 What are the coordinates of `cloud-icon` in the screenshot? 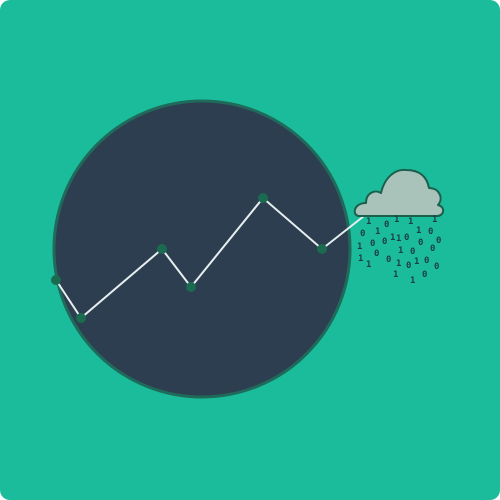 It's located at (399, 192).